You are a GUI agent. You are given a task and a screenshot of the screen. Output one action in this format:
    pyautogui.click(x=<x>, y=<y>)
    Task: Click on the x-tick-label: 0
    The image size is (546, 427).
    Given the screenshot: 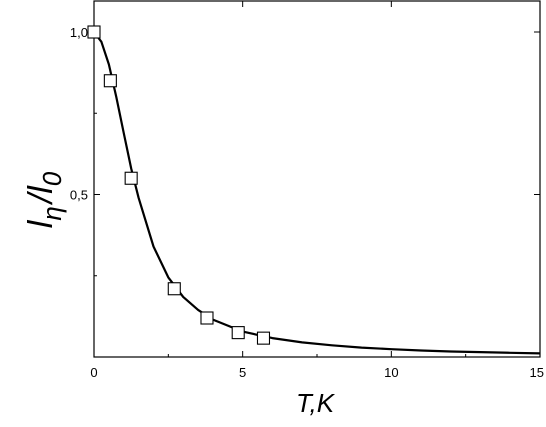 What is the action you would take?
    pyautogui.click(x=93, y=372)
    